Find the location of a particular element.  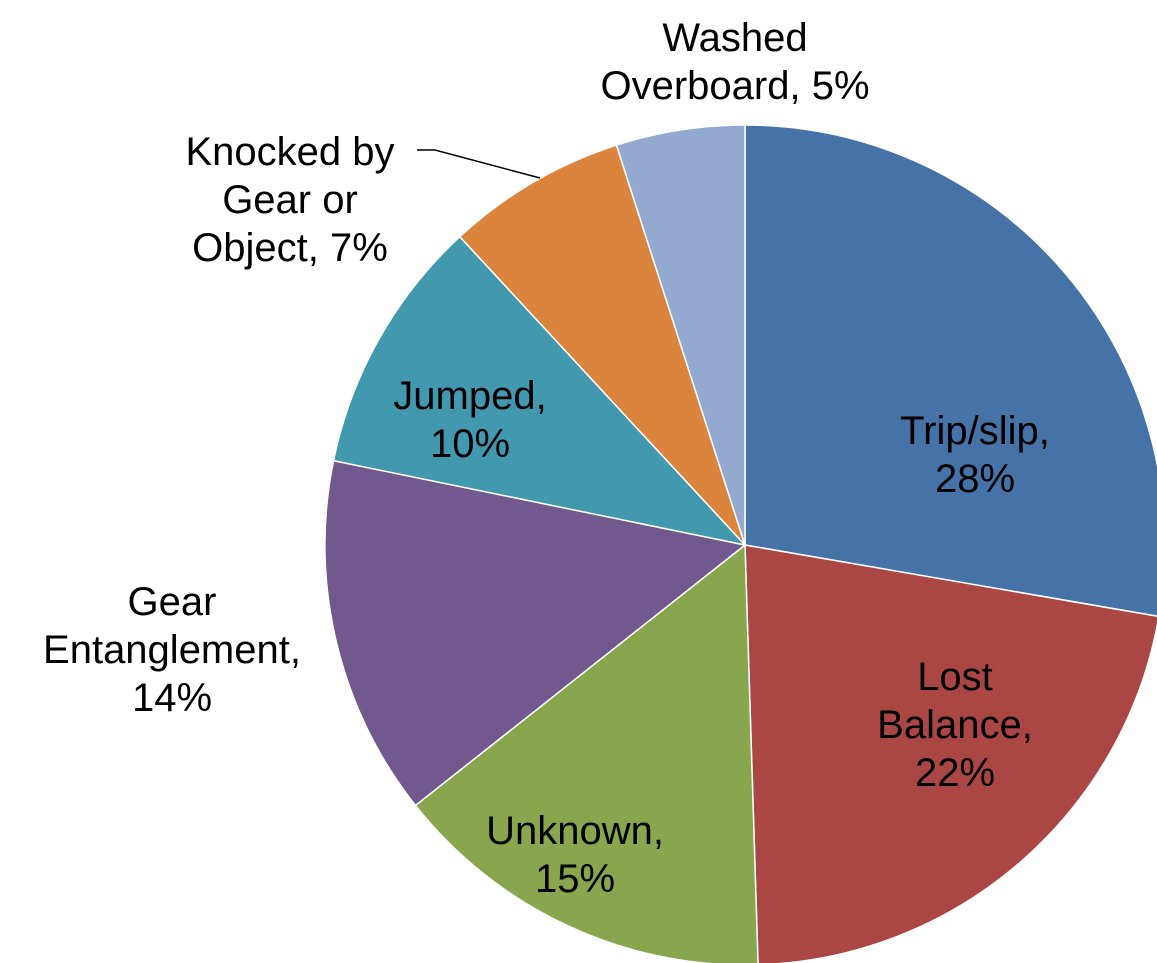

slice-label: Jumped, 10% is located at coordinates (470, 420).